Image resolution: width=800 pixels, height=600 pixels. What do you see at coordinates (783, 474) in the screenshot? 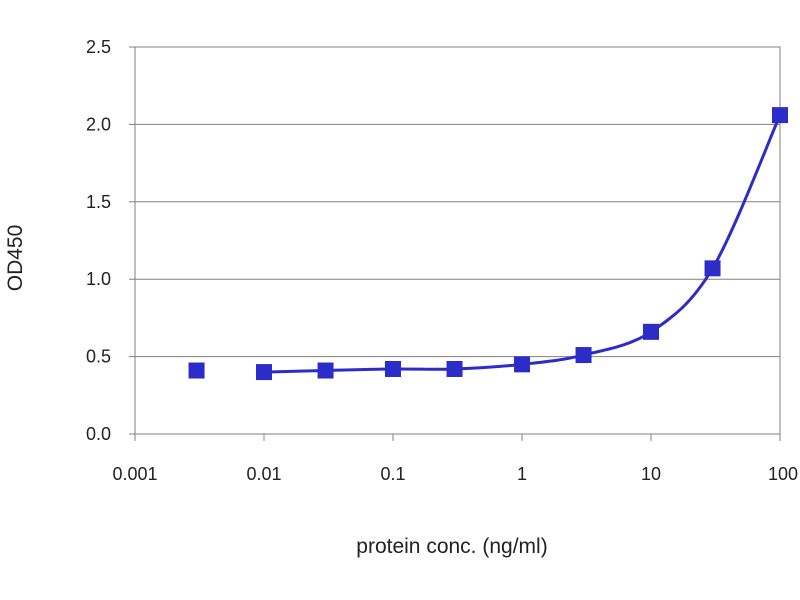
I see `x-tick-label: 100` at bounding box center [783, 474].